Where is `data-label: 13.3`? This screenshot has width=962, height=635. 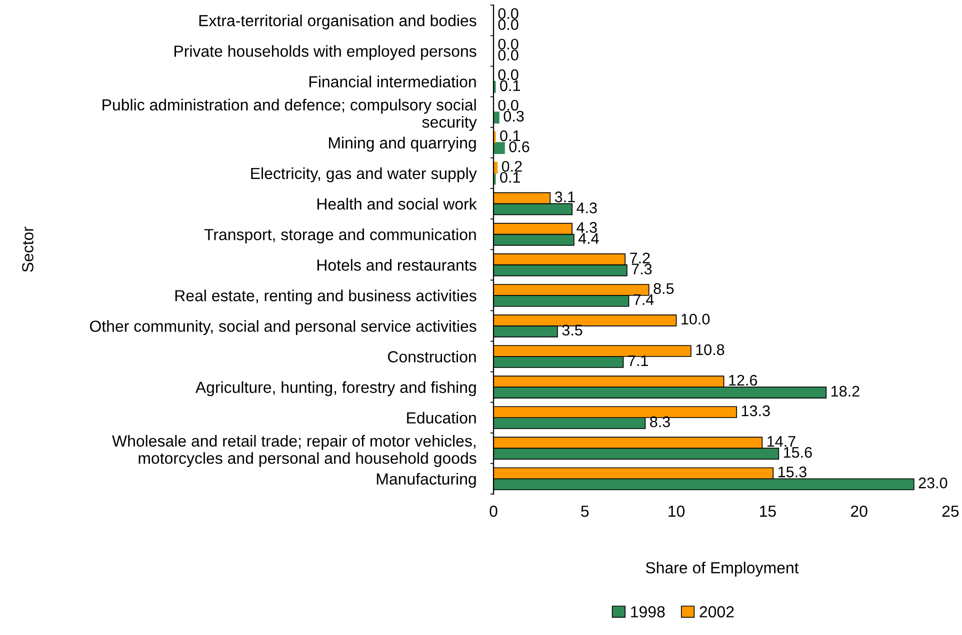 data-label: 13.3 is located at coordinates (756, 410).